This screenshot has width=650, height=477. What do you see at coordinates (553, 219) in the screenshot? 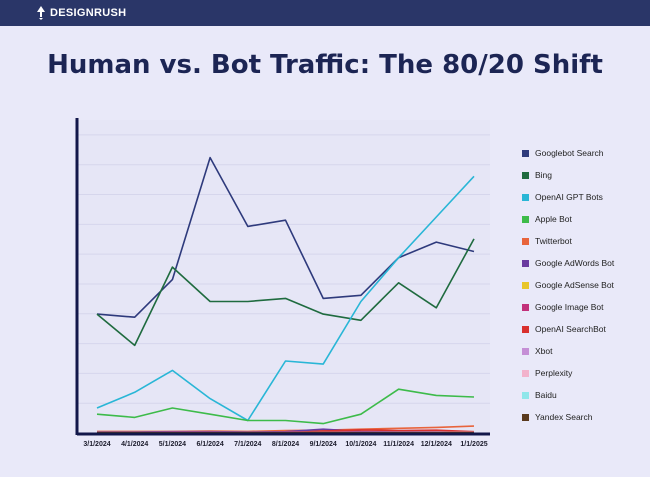
I see `legend-label: Apple Bot` at bounding box center [553, 219].